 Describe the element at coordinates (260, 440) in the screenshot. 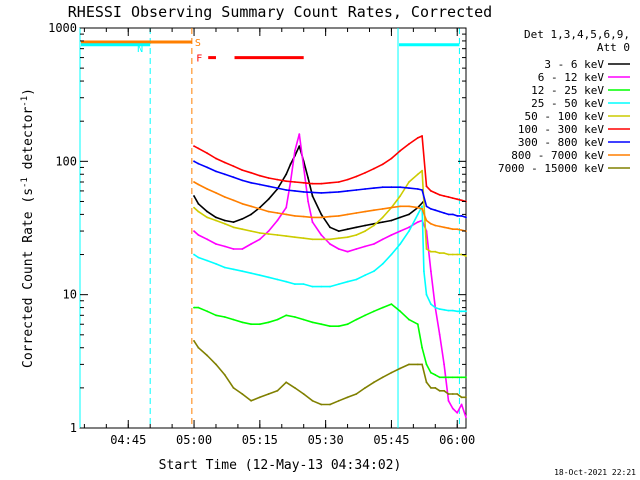

I see `x-tick-label: 05:15` at that location.